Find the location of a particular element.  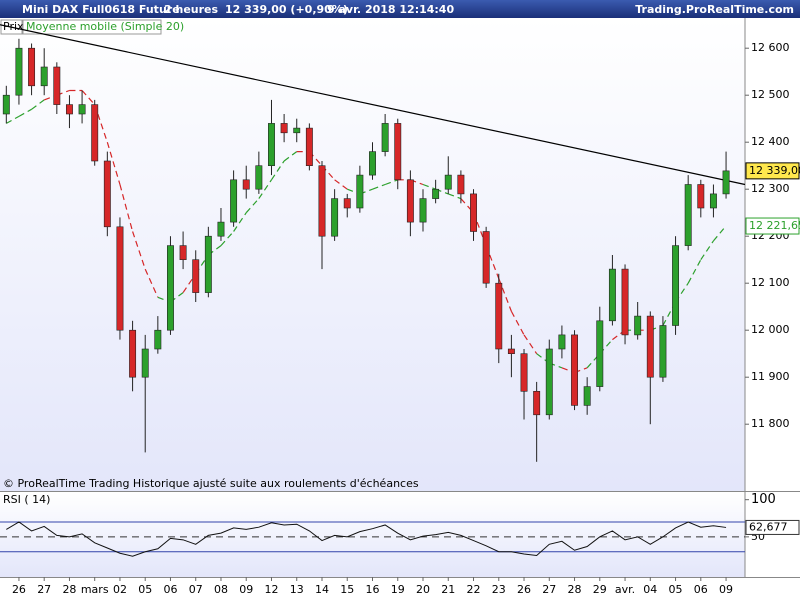

y-tick-label: 12 500 is located at coordinates (770, 94).